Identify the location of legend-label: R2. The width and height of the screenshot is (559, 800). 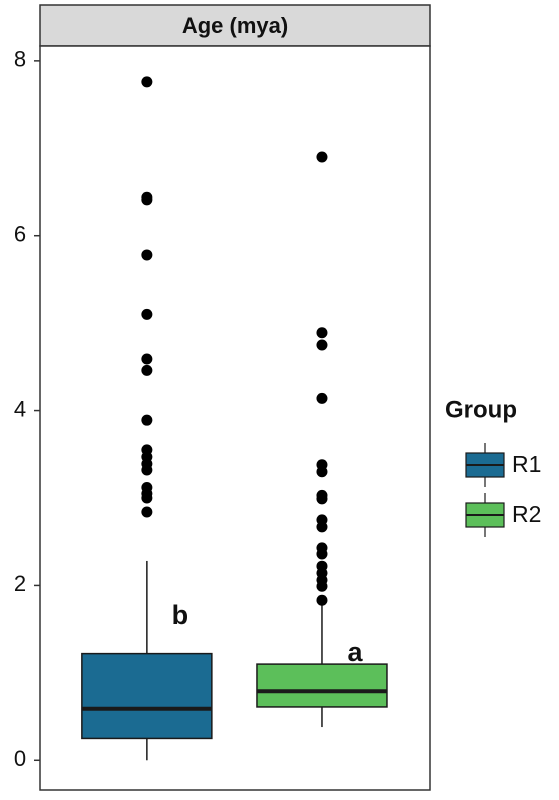
(526, 514).